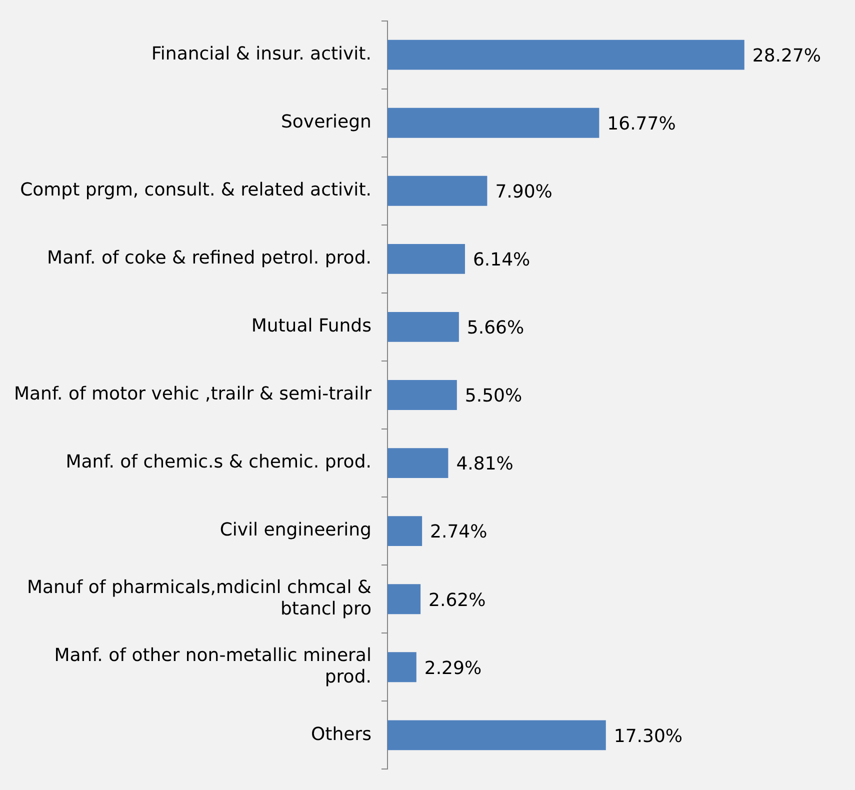 Image resolution: width=855 pixels, height=790 pixels. Describe the element at coordinates (641, 124) in the screenshot. I see `data-label: 16.77%` at that location.